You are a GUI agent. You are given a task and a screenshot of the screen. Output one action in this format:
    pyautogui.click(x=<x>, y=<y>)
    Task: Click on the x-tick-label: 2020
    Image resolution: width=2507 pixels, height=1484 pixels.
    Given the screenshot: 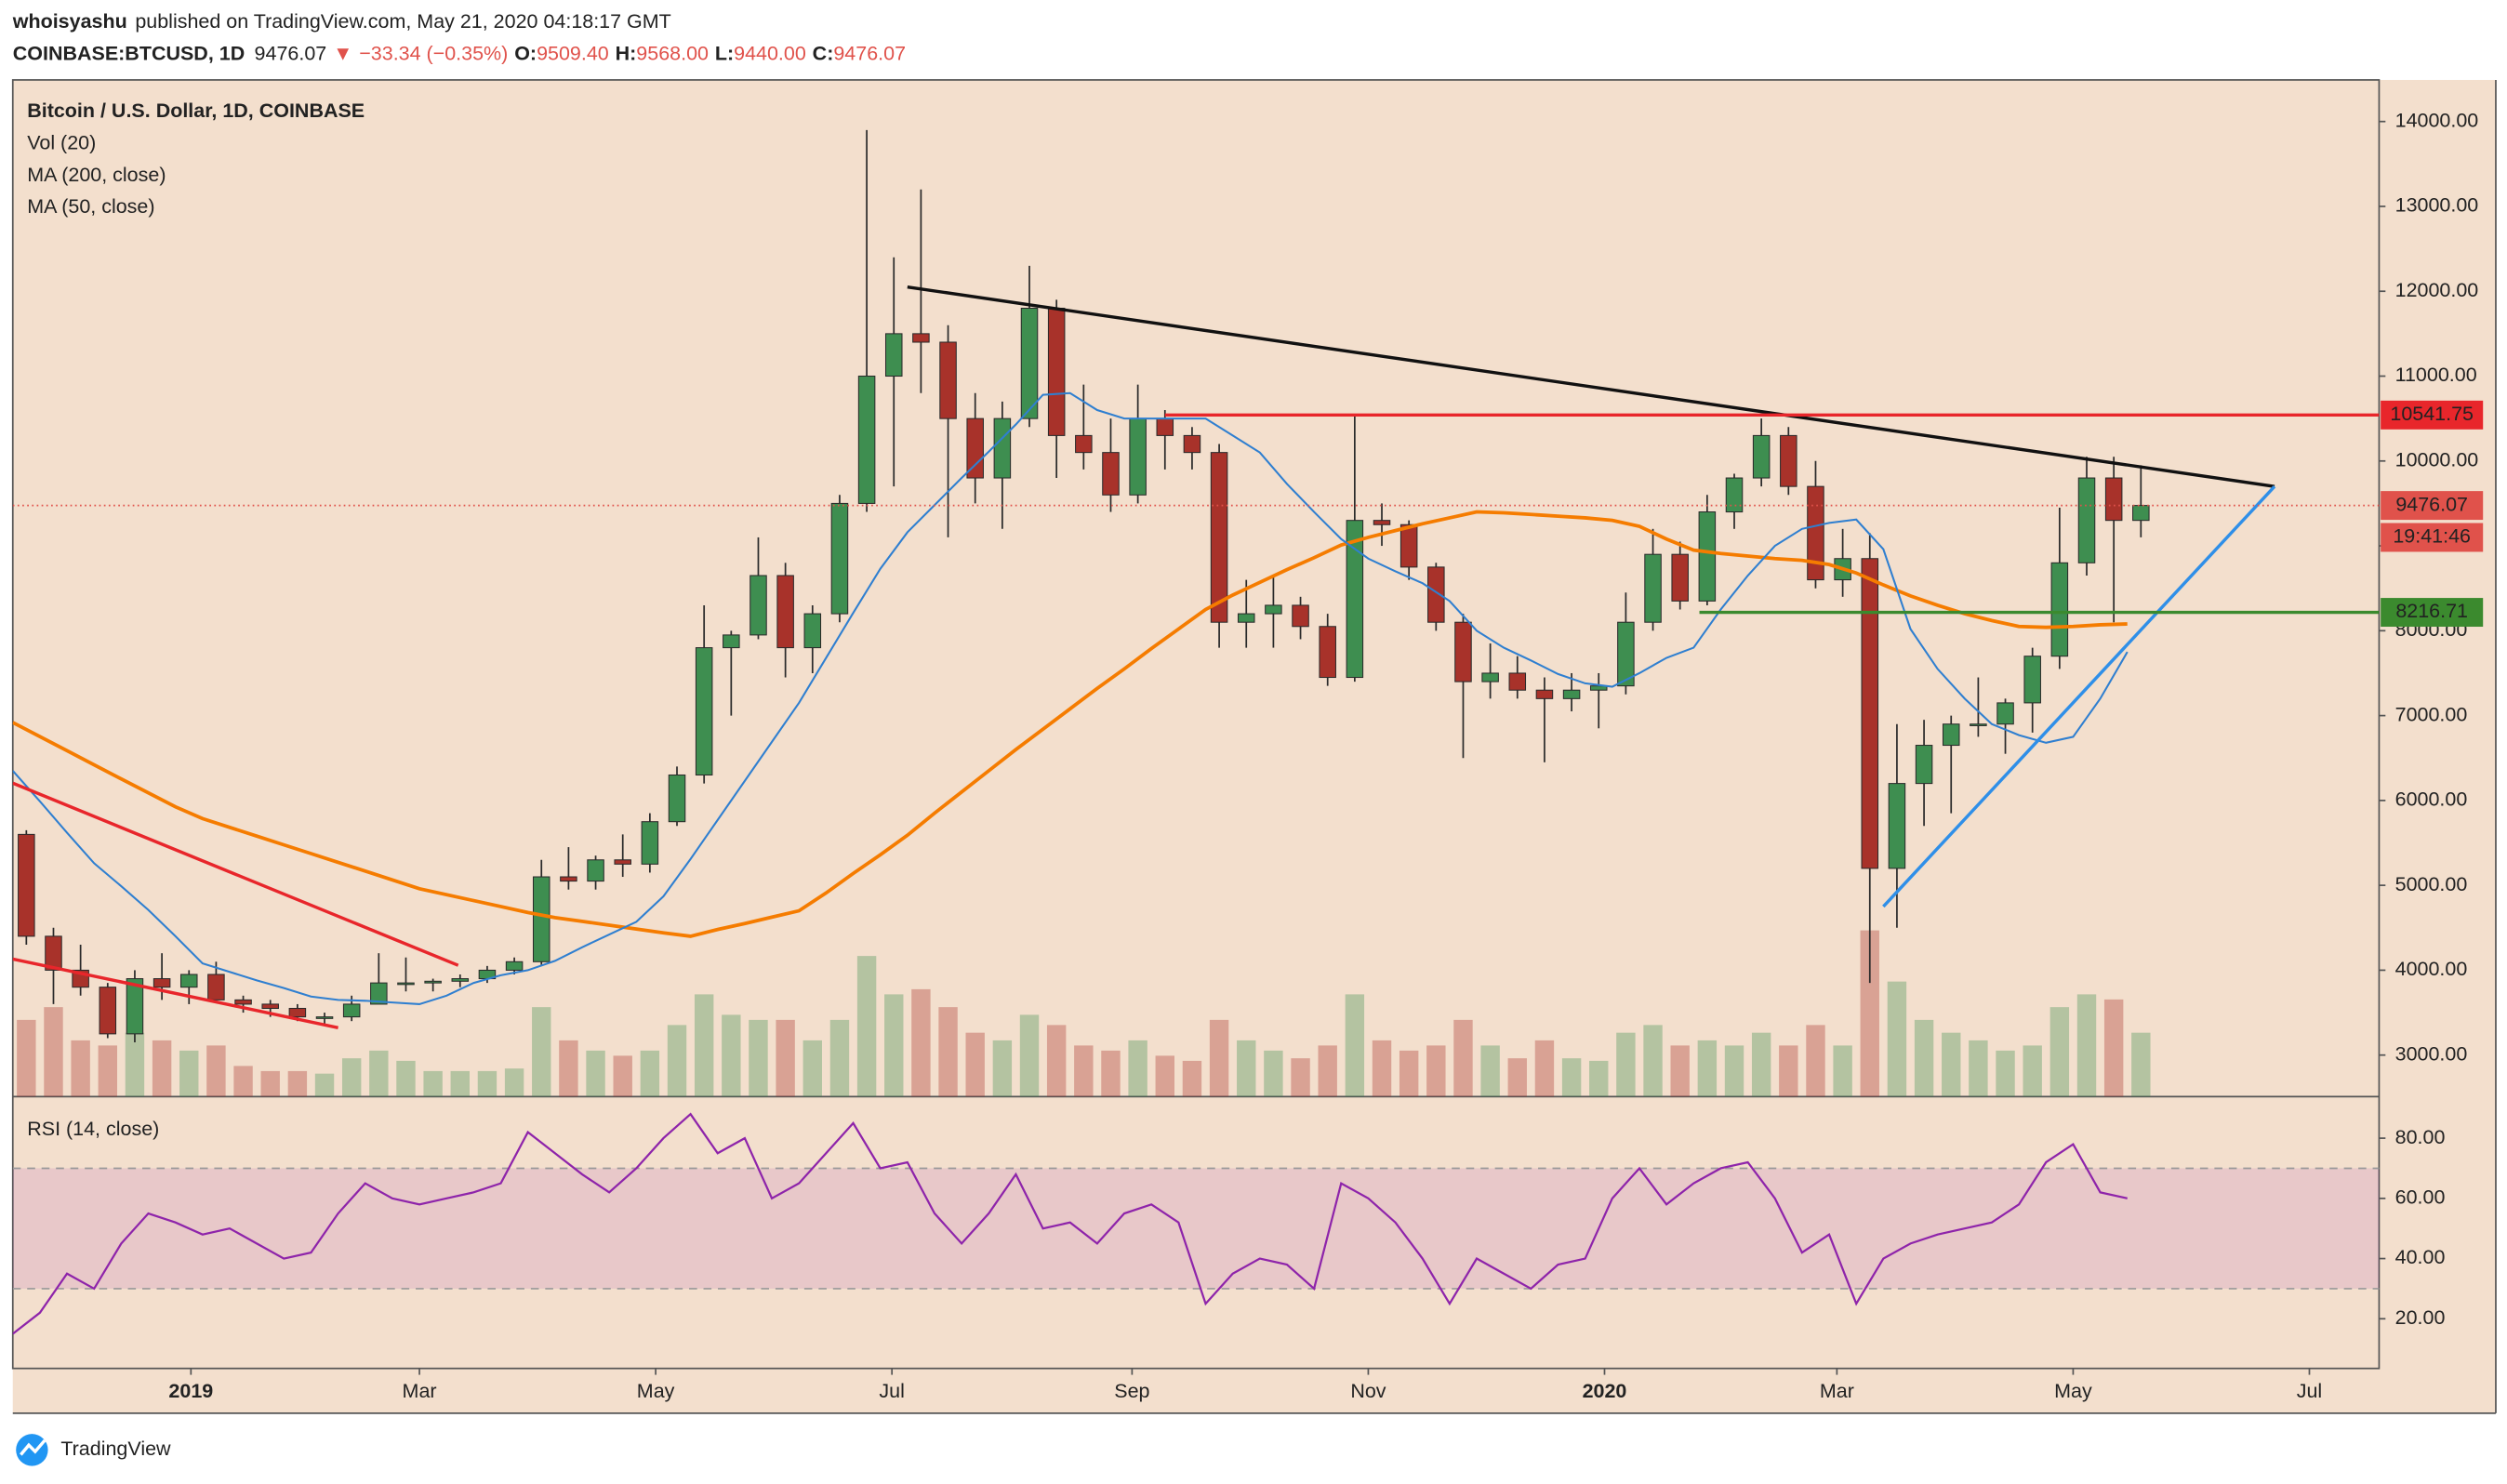 What is the action you would take?
    pyautogui.click(x=1605, y=1391)
    